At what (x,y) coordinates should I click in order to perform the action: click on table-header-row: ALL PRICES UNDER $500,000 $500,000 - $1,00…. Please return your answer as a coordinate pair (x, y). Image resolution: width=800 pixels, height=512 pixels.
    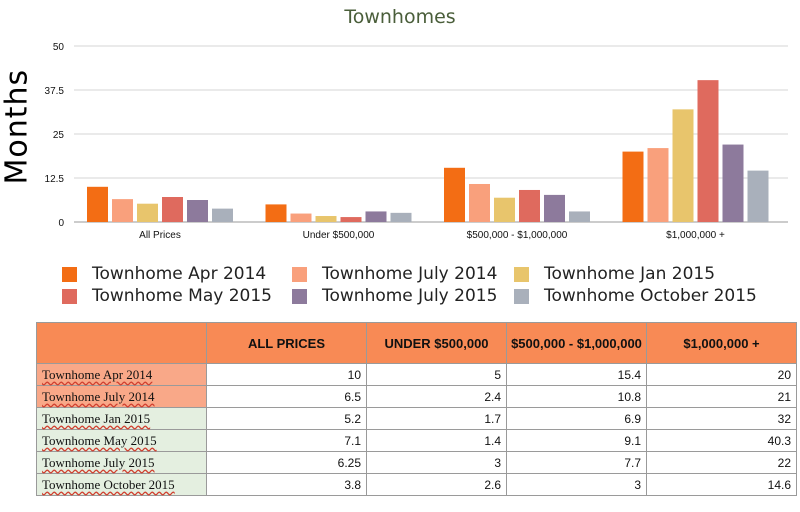
    Looking at the image, I should click on (416, 343).